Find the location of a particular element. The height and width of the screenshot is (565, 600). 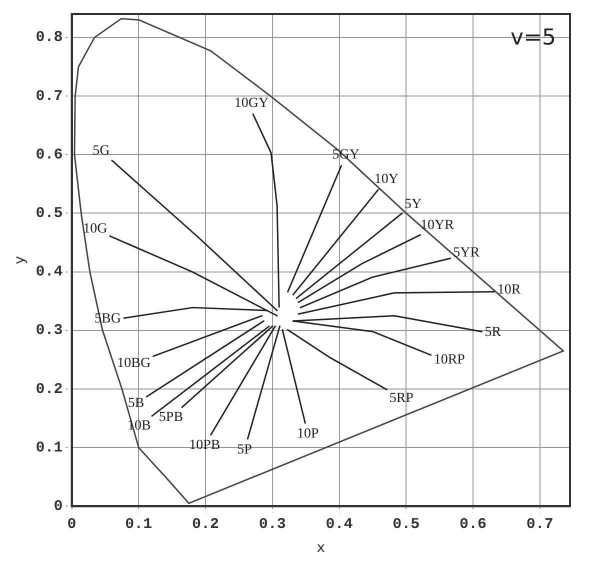

annotation: v=5 is located at coordinates (533, 38).